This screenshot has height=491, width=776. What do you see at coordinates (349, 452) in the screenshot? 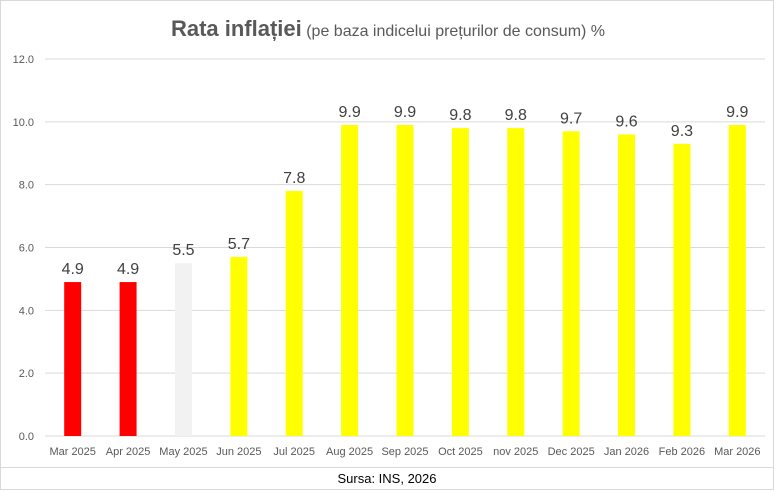
I see `x-tick-label: Aug 2025` at bounding box center [349, 452].